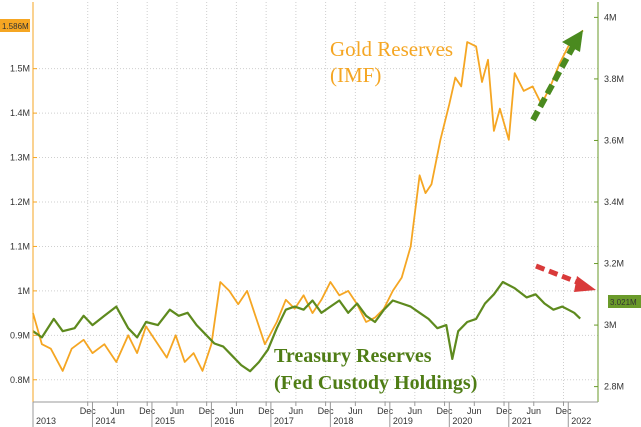 This screenshot has width=641, height=427. I want to click on treasury-annotation-line1: Treasury Reserves, so click(353, 356).